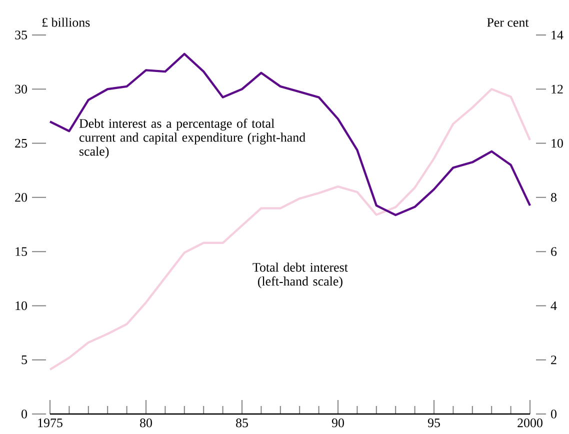  Describe the element at coordinates (146, 423) in the screenshot. I see `x-tick-label: 80` at that location.